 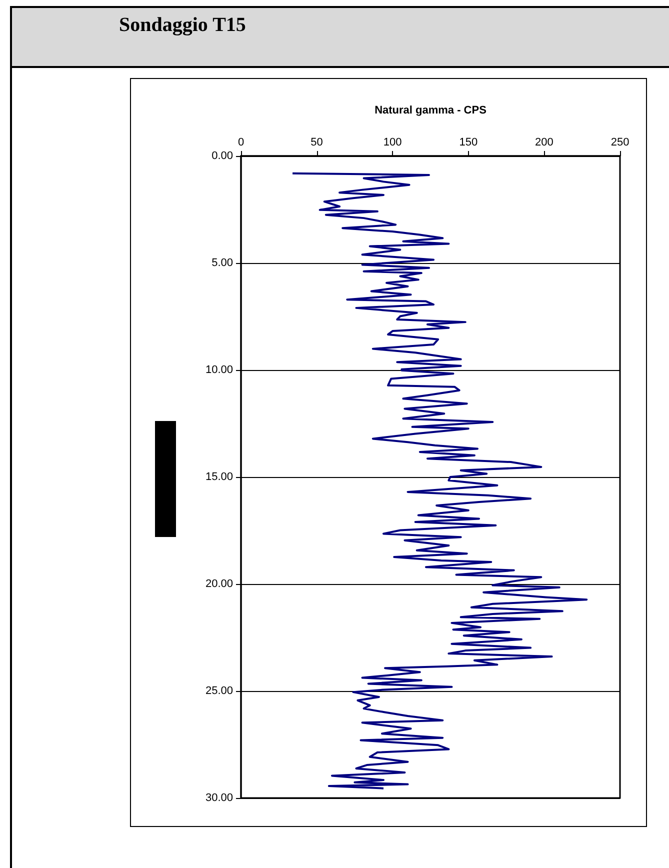 What do you see at coordinates (392, 142) in the screenshot?
I see `x-tick-label: 100` at bounding box center [392, 142].